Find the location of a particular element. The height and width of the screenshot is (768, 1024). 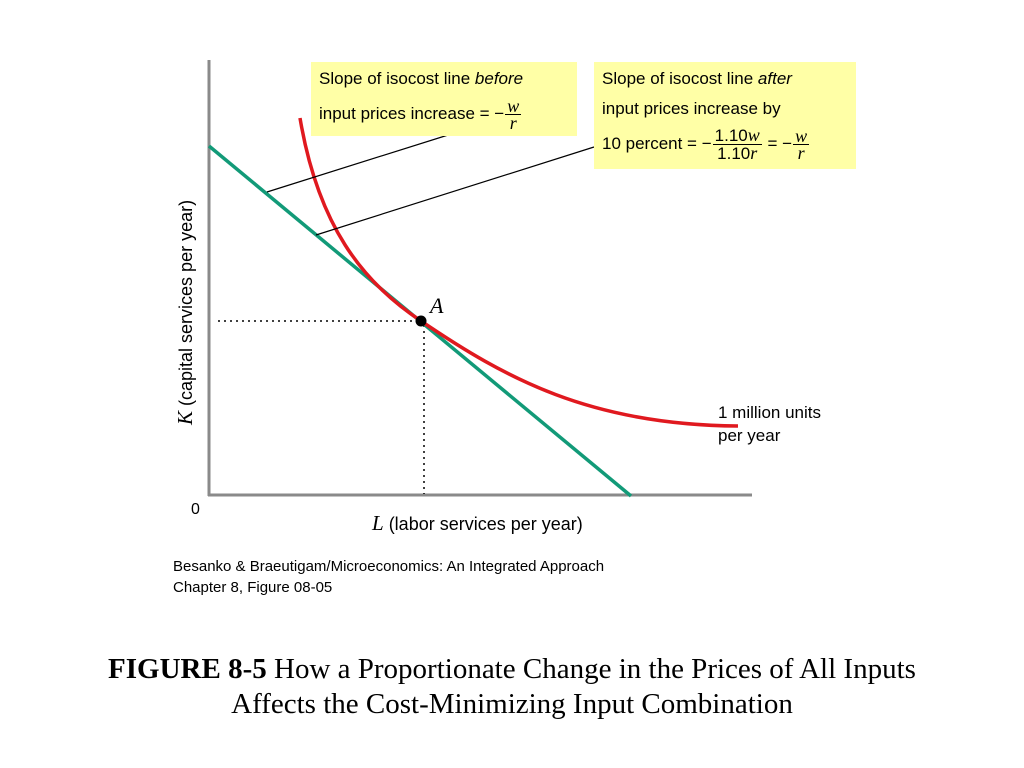

x-axis-title: L (labor services per year) is located at coordinates (477, 523).